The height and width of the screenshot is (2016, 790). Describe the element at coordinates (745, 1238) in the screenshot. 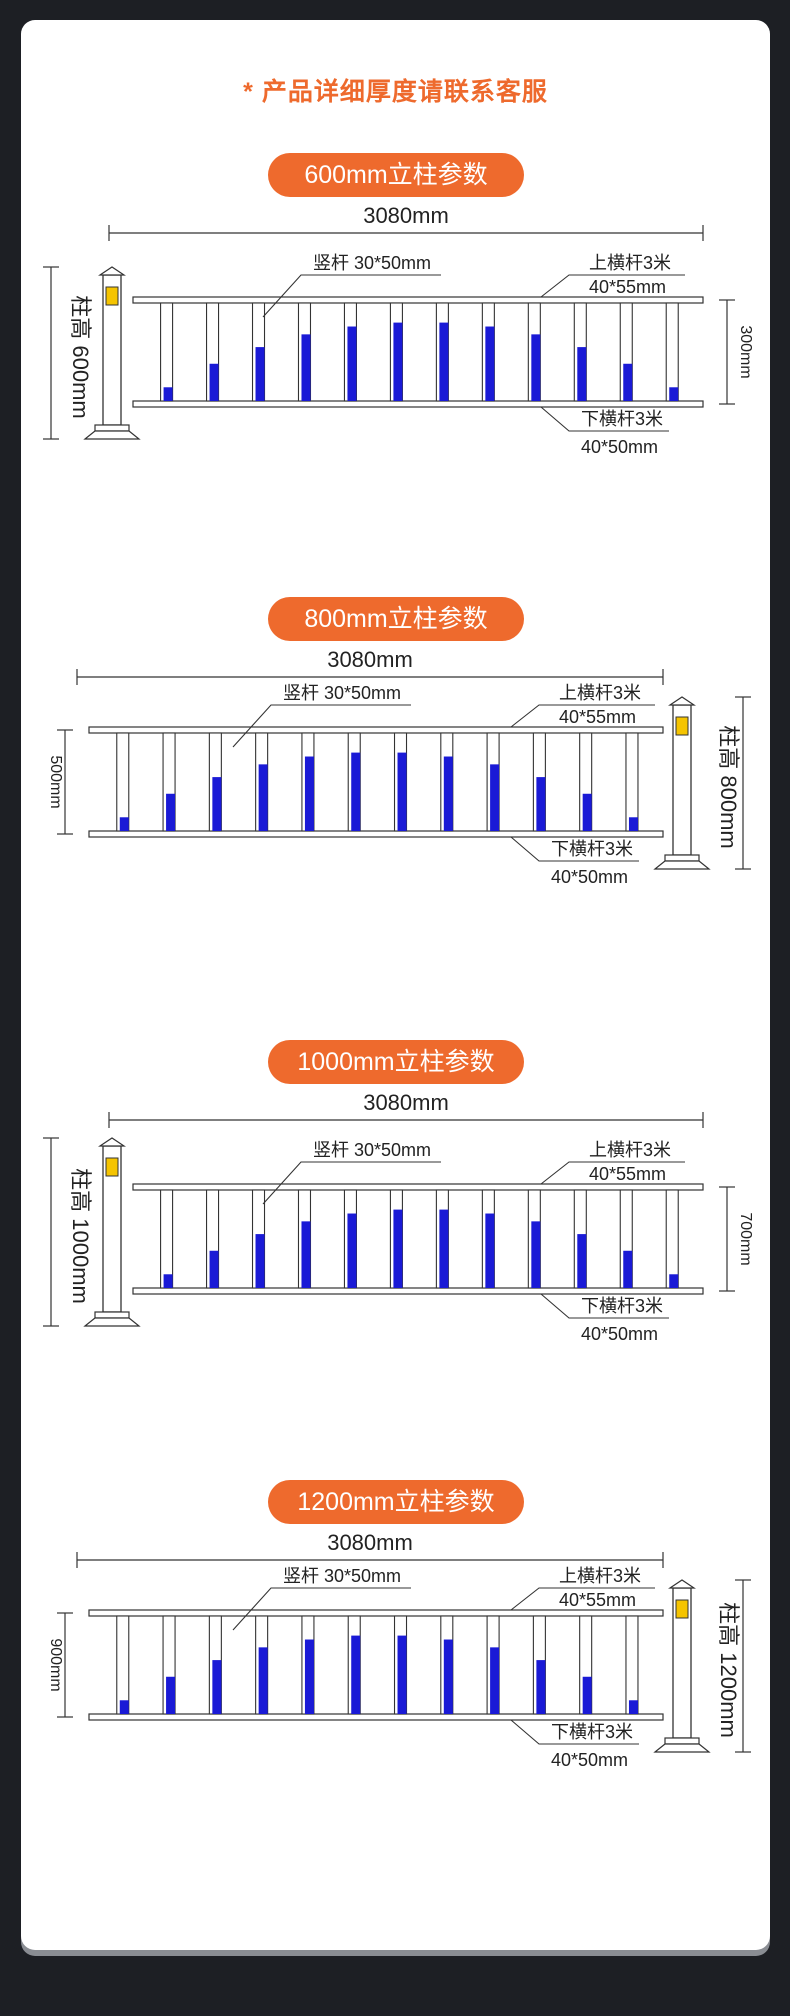

I see `rail-gap-label: 700mm` at that location.